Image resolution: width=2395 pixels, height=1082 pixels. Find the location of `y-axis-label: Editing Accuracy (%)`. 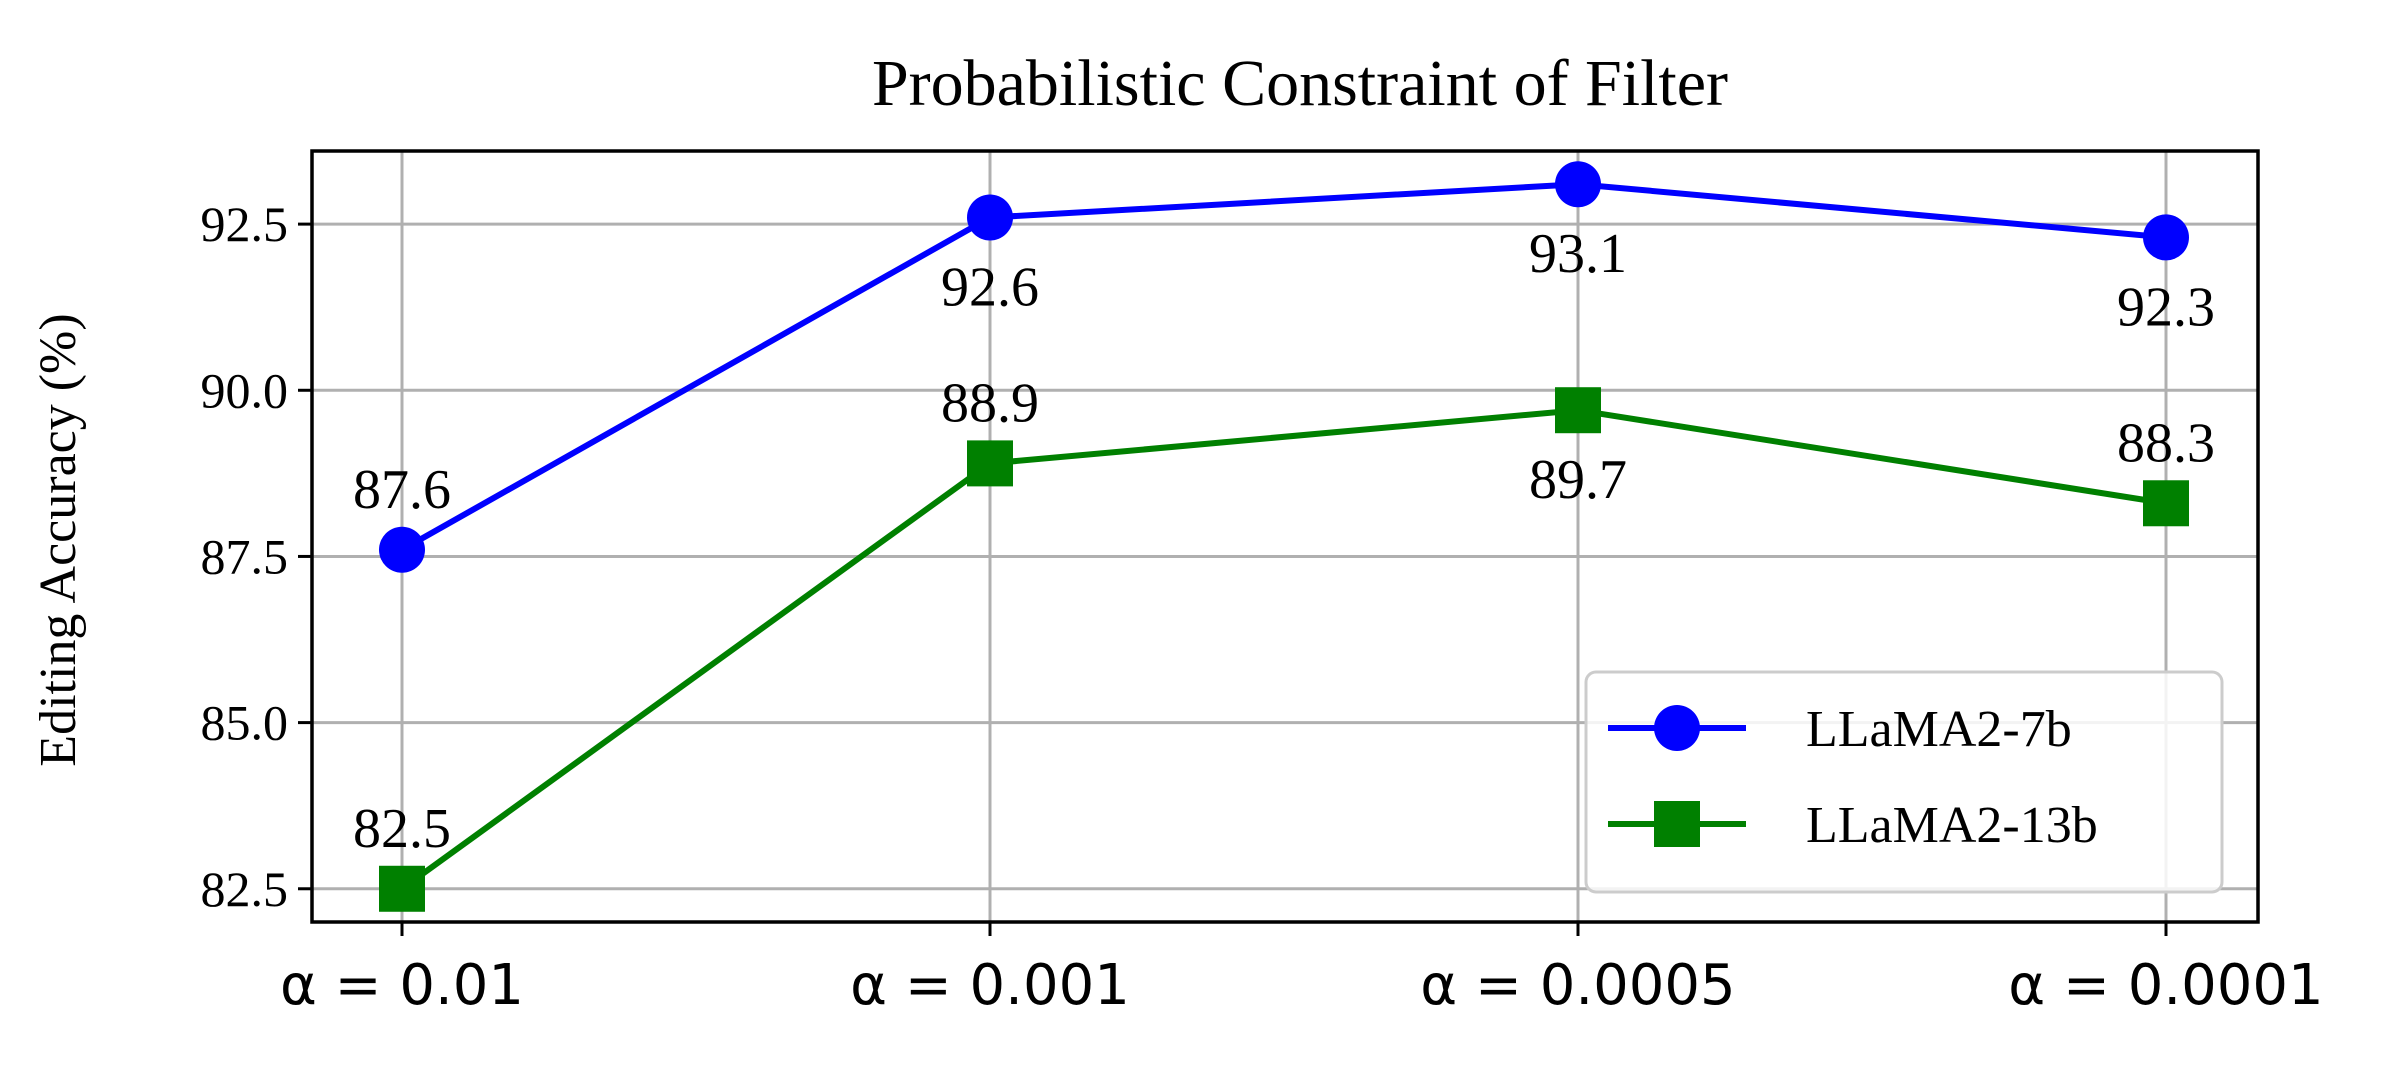

y-axis-label: Editing Accuracy (%) is located at coordinates (58, 539).